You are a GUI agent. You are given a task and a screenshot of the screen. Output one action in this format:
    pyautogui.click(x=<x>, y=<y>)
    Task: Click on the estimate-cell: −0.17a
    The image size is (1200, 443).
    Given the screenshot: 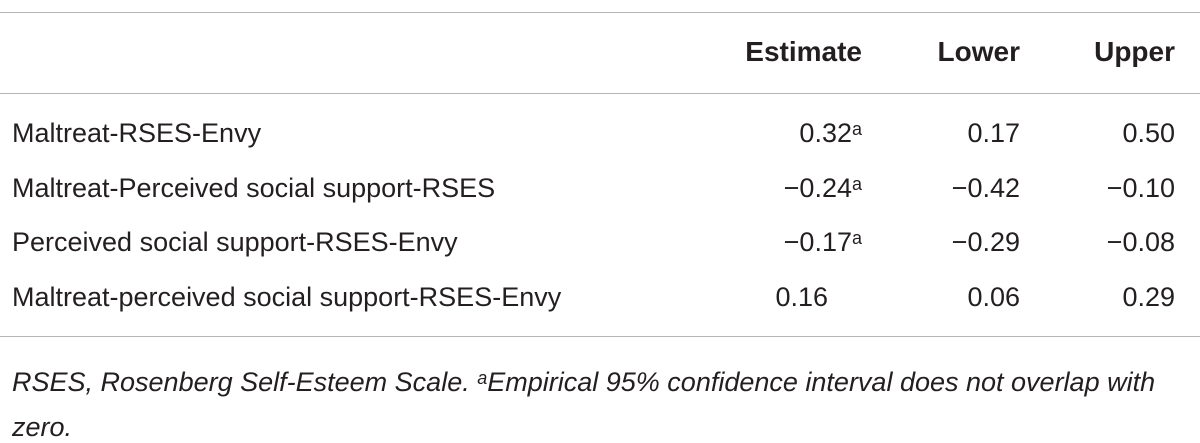 What is the action you would take?
    pyautogui.click(x=823, y=242)
    